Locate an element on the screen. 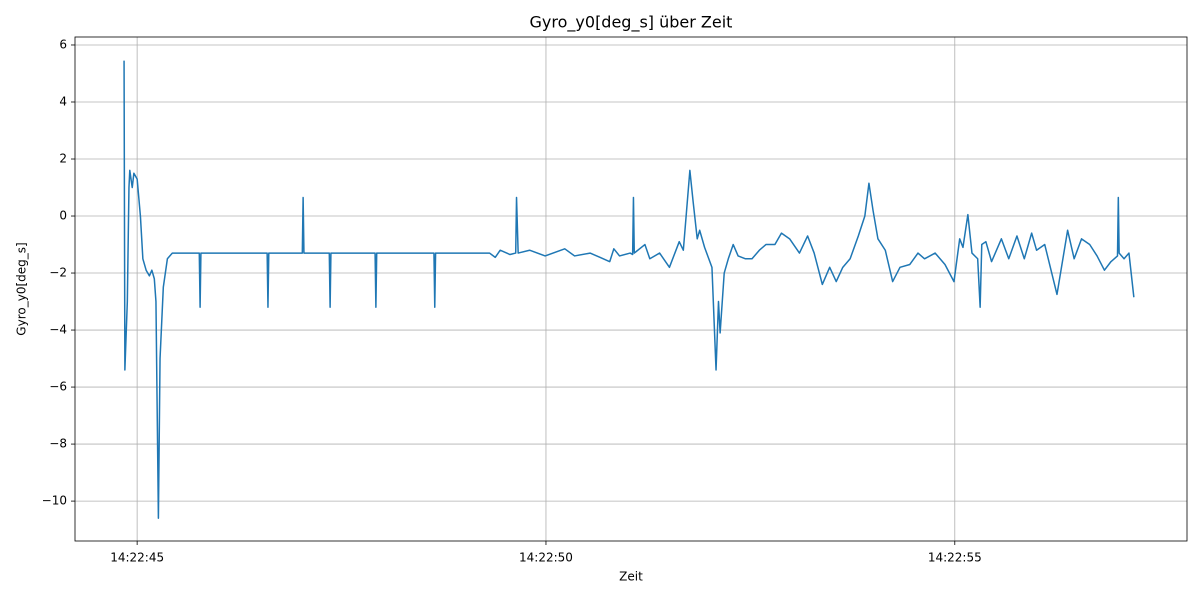  y-tick-label: 4 is located at coordinates (63, 101).